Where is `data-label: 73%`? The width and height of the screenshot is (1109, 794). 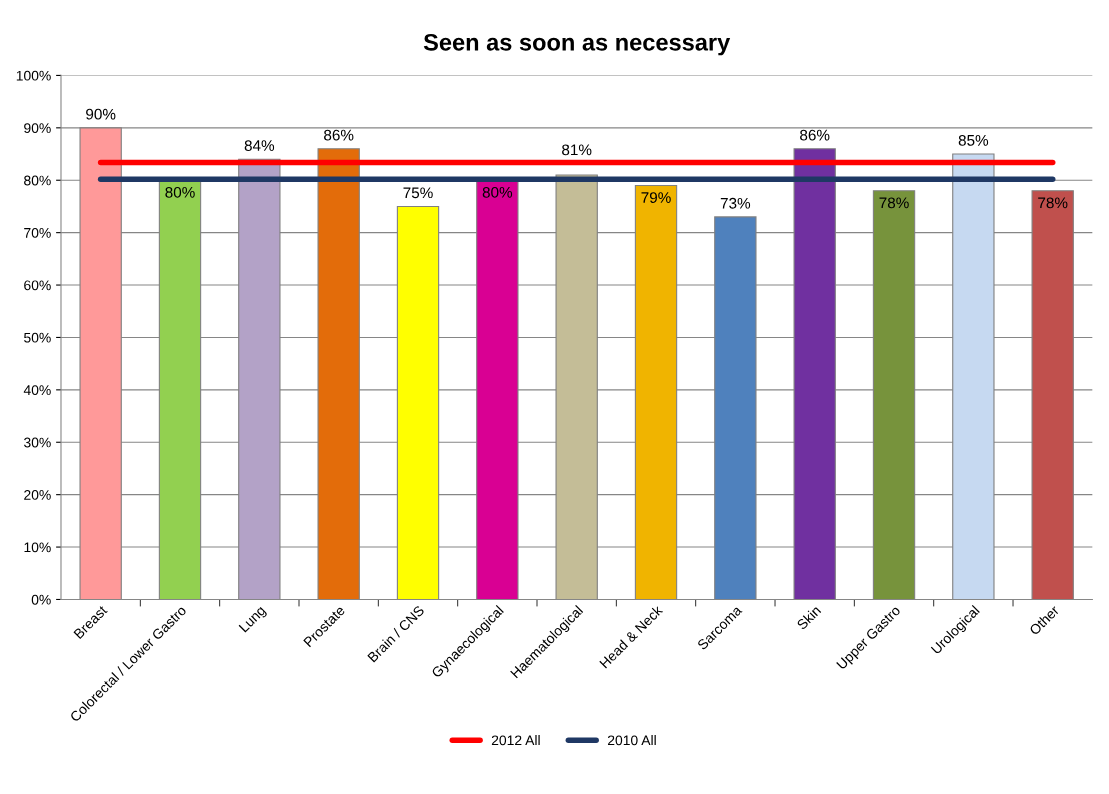 data-label: 73% is located at coordinates (735, 203).